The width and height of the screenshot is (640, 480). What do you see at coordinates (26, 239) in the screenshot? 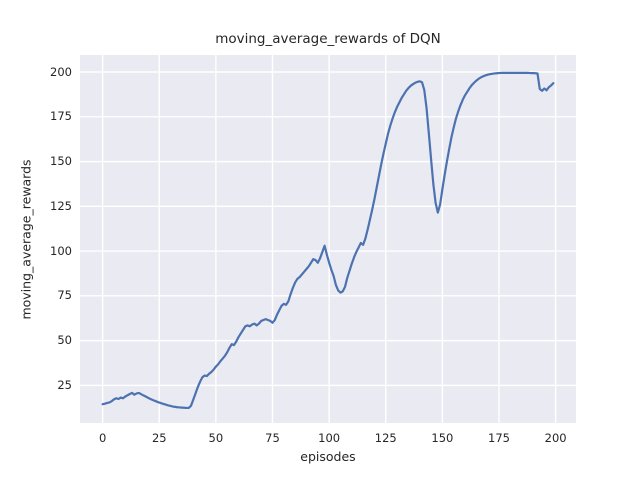
I see `y-axis-label: moving_average_rewards` at bounding box center [26, 239].